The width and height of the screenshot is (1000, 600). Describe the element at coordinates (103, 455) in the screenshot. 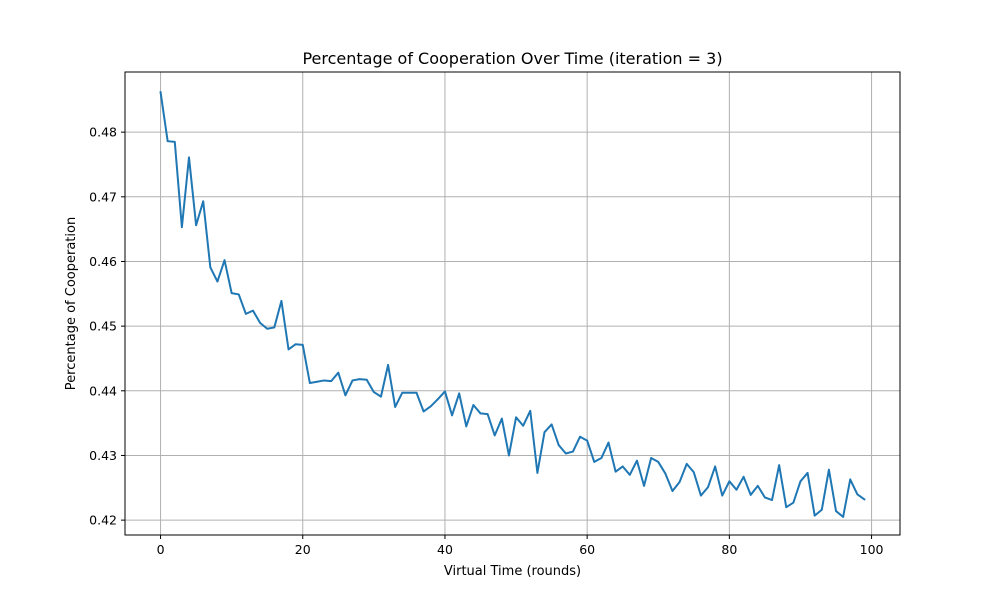

I see `y-tick-label: 0.43` at that location.